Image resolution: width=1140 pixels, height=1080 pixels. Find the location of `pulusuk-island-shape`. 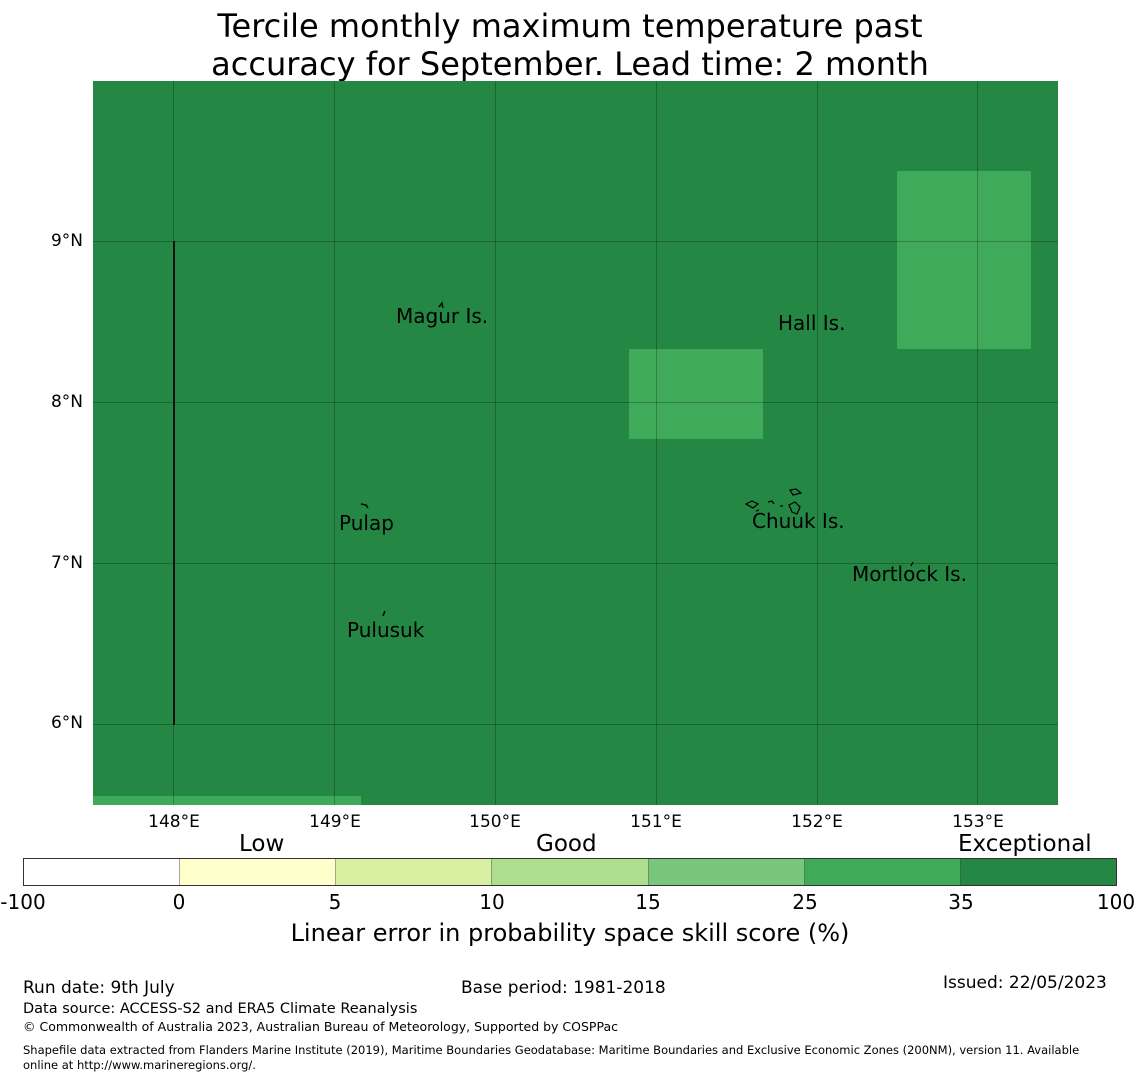

pulusuk-island-shape is located at coordinates (384, 613).